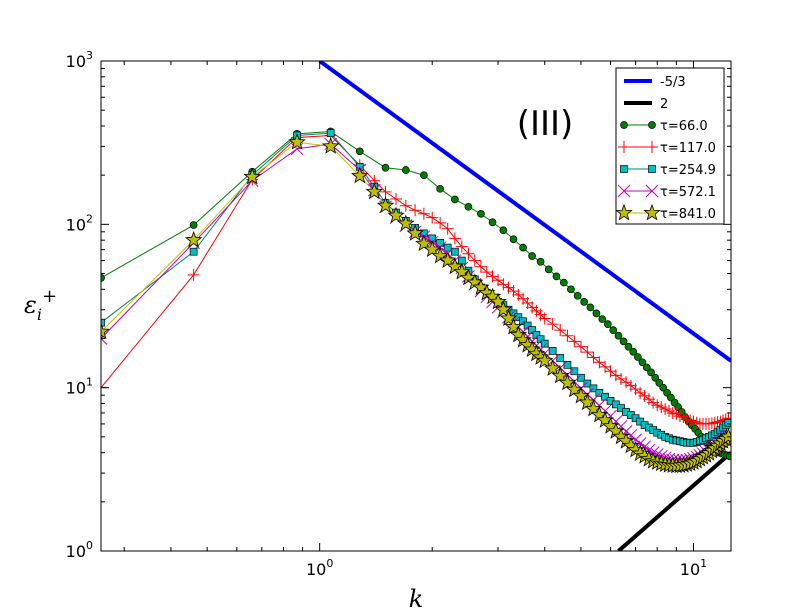 The image size is (812, 612). What do you see at coordinates (673, 82) in the screenshot?
I see `legend-label: -5/3` at bounding box center [673, 82].